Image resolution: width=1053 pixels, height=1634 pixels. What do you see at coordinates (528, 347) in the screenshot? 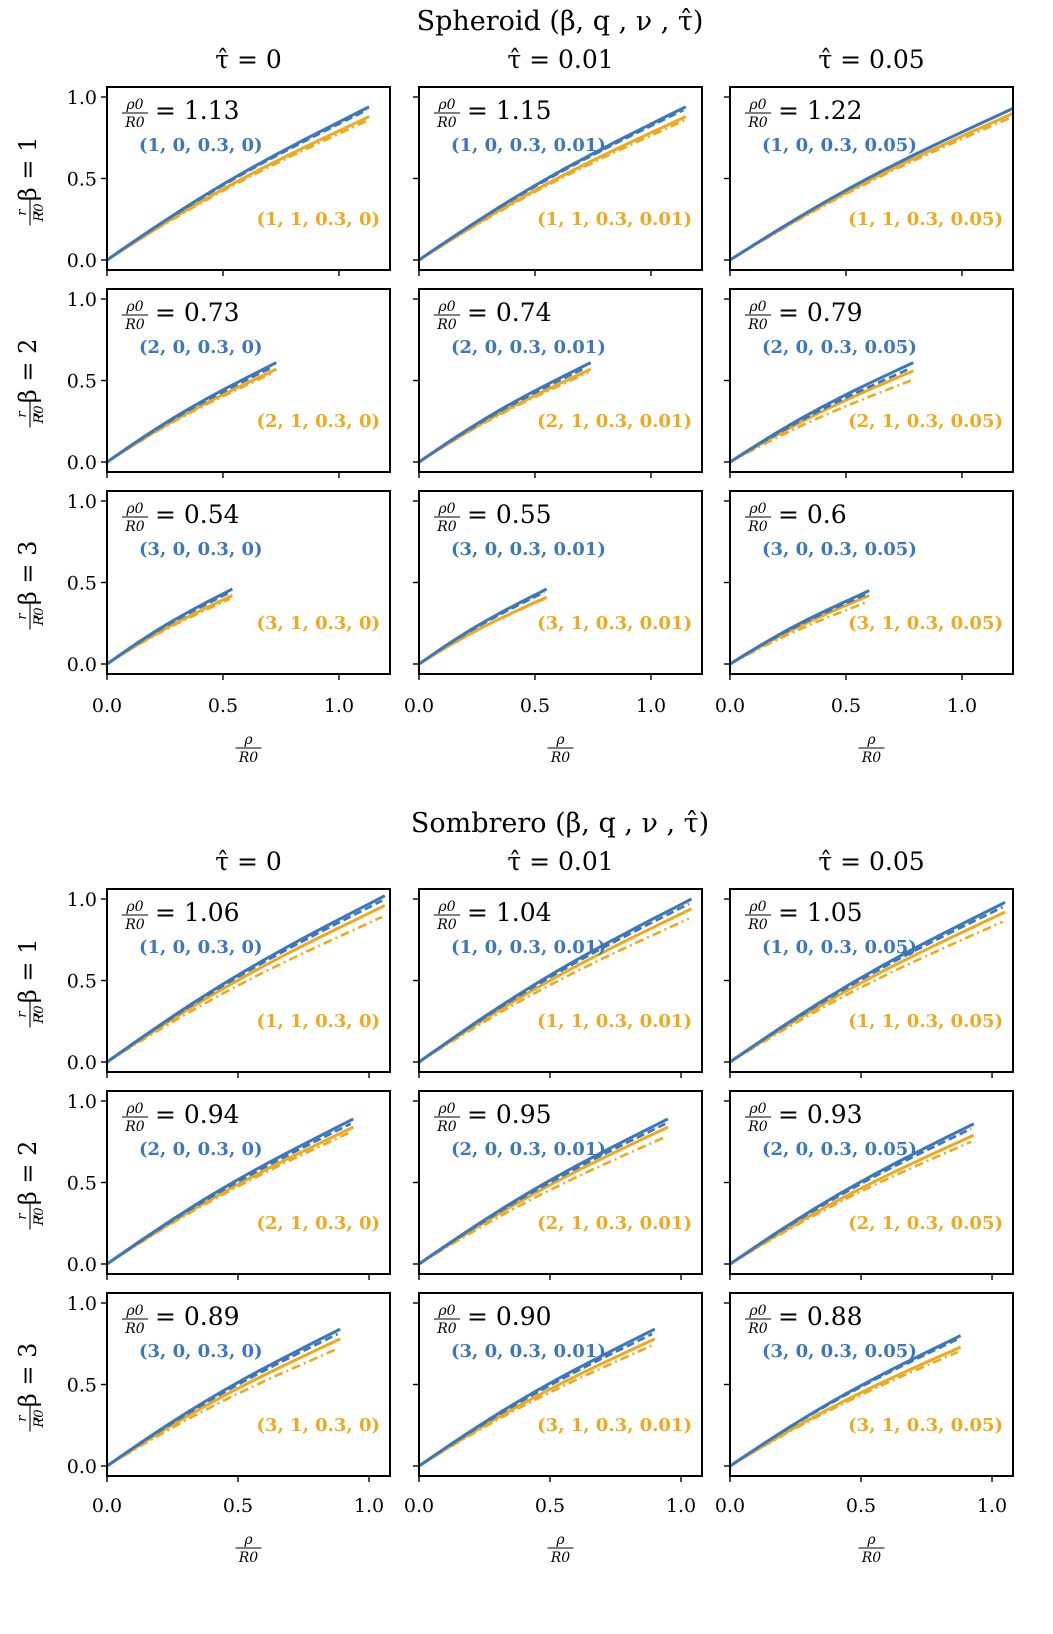
I see `series-label-blue: (2, 0, 0.3, 0.01)` at bounding box center [528, 347].